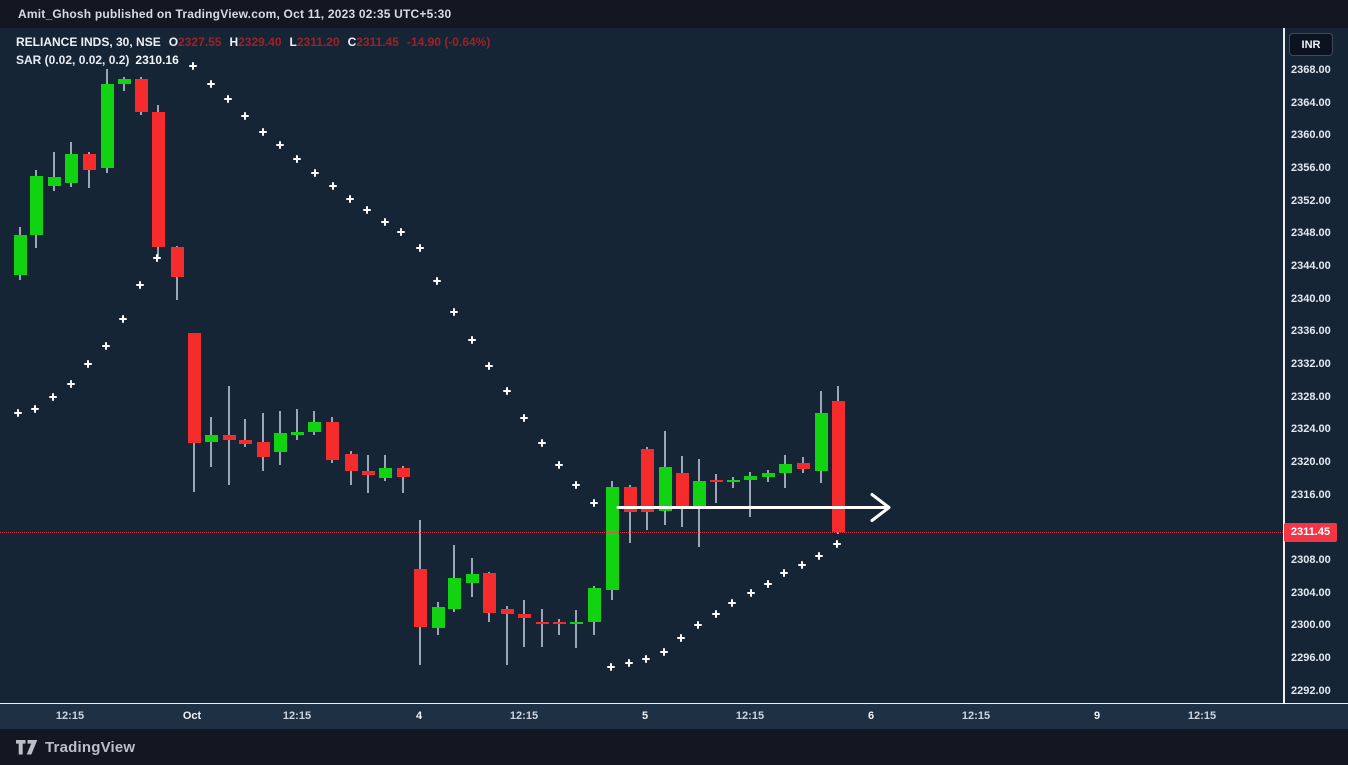 This screenshot has width=1348, height=765. Describe the element at coordinates (192, 716) in the screenshot. I see `time-axis-label: Oct` at that location.